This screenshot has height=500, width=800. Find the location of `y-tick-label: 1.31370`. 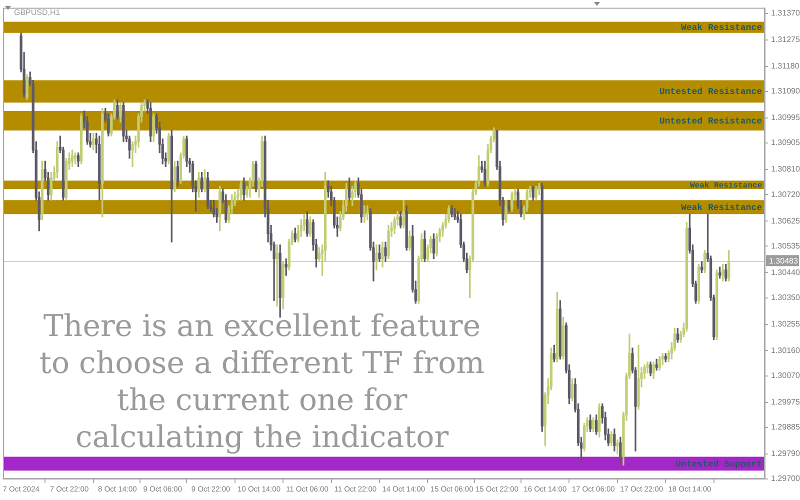

y-tick-label: 1.31370 is located at coordinates (785, 13).